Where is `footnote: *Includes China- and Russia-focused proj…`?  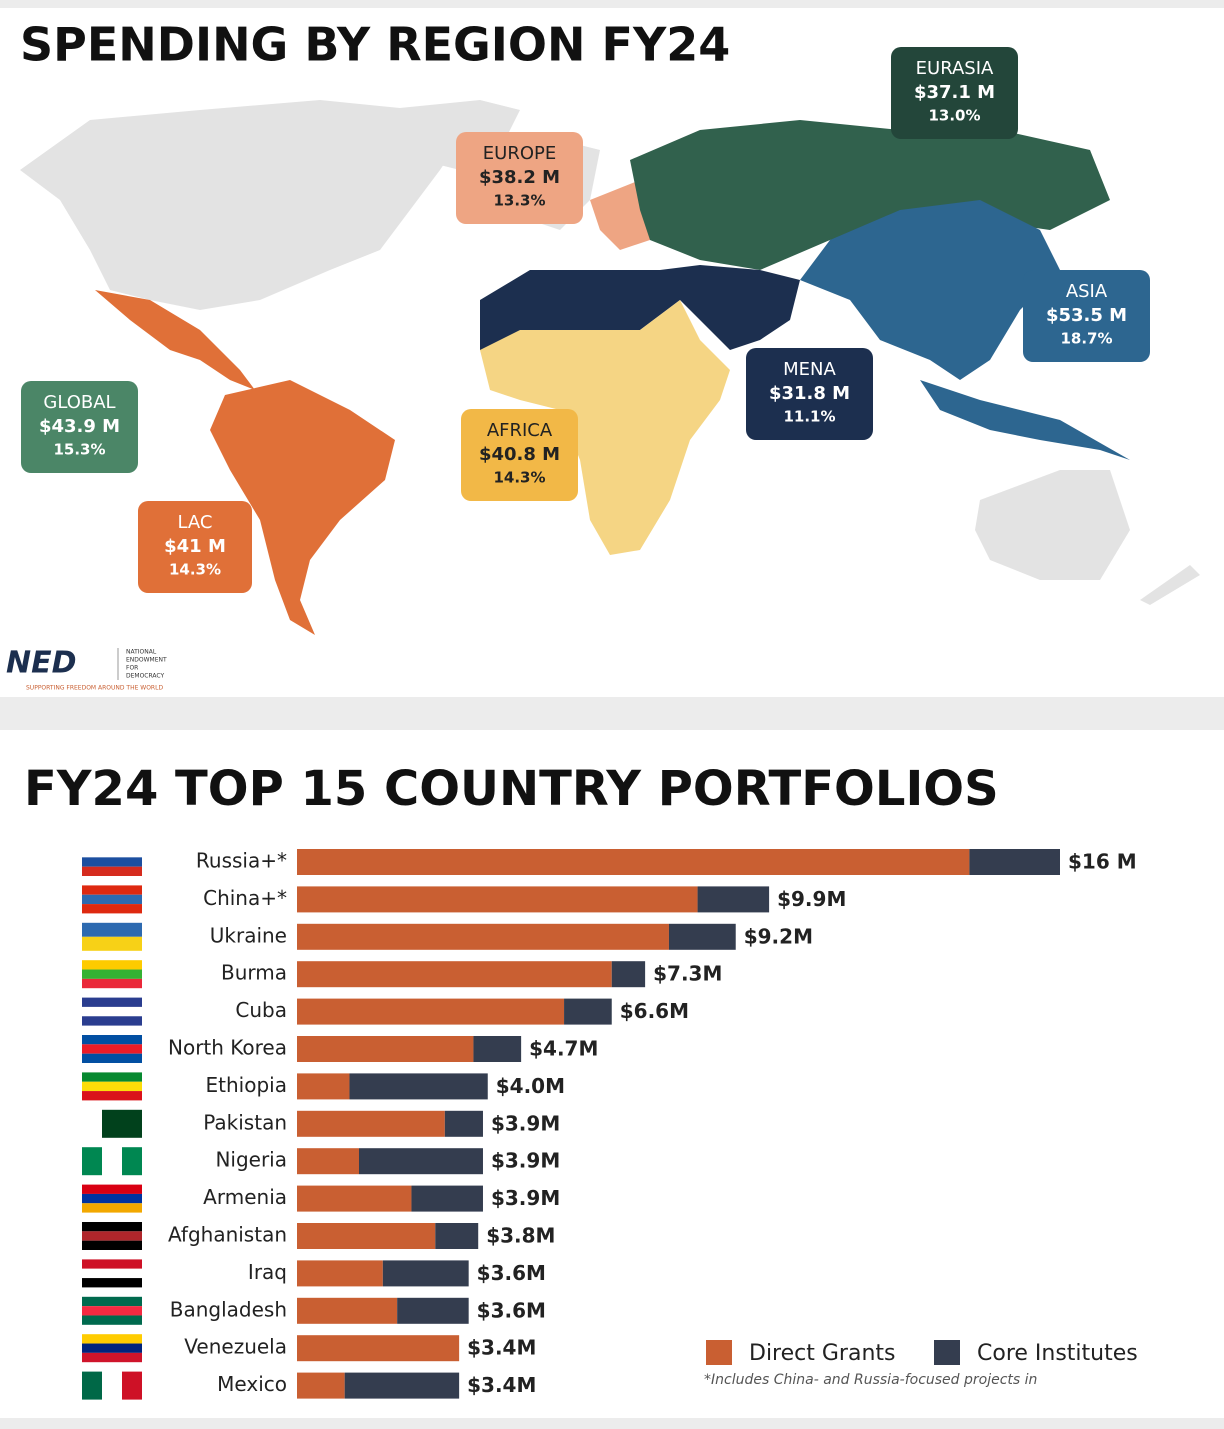
footnote: *Includes China- and Russia-focused proj… is located at coordinates (870, 1380).